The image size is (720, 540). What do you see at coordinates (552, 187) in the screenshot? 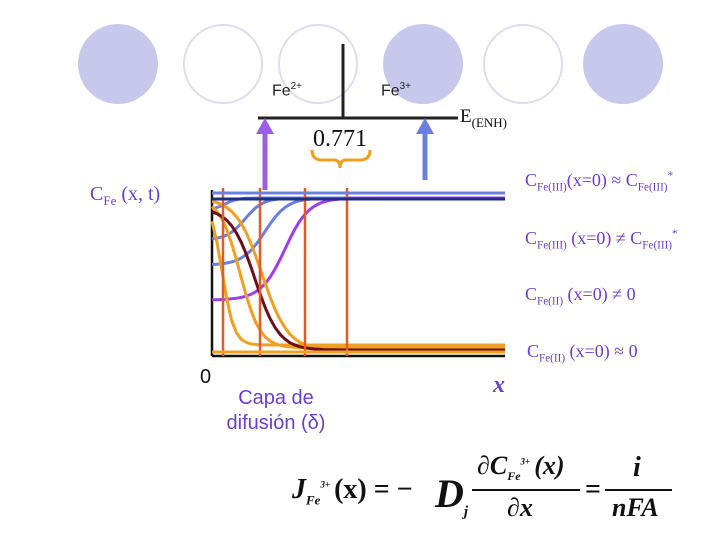
I see `condition-1-sub1: Fe(III)` at bounding box center [552, 187].